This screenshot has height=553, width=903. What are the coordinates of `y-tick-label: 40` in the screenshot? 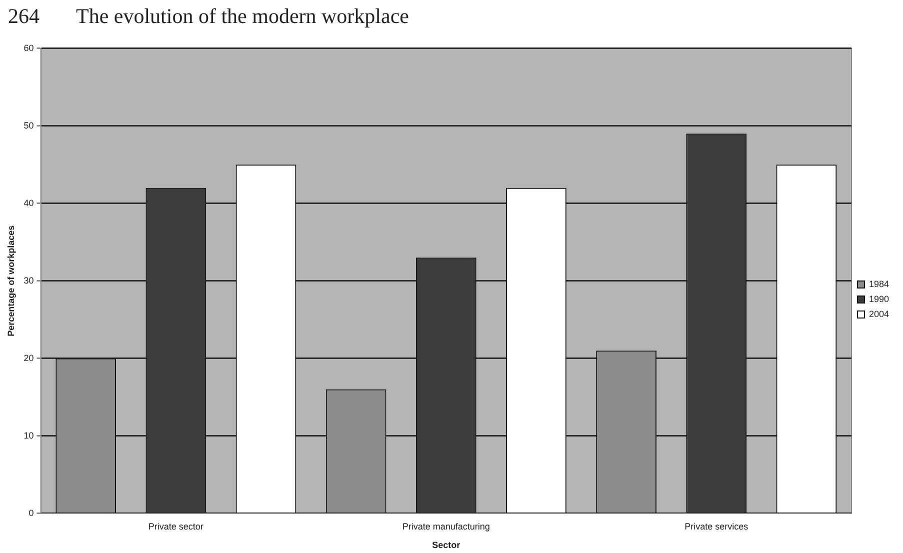 It's located at (29, 203).